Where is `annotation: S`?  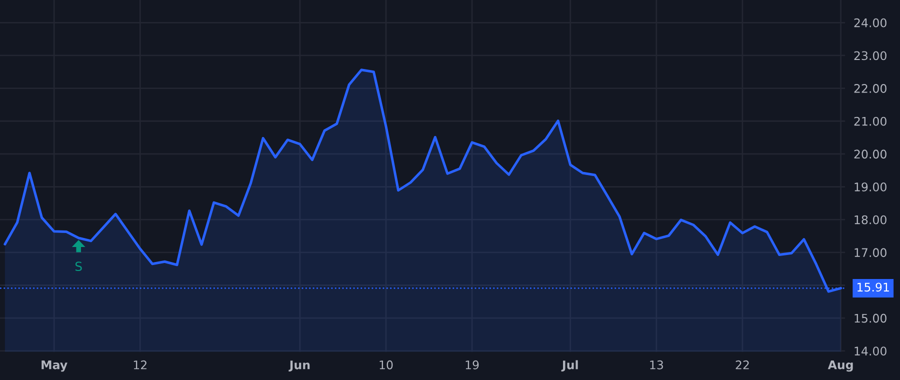 annotation: S is located at coordinates (78, 267).